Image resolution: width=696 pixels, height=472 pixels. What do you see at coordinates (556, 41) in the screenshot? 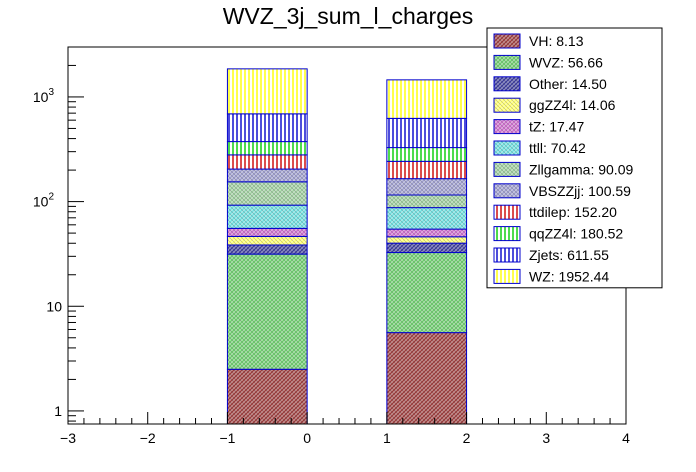
I see `legend-label: VH: 8.13` at bounding box center [556, 41].